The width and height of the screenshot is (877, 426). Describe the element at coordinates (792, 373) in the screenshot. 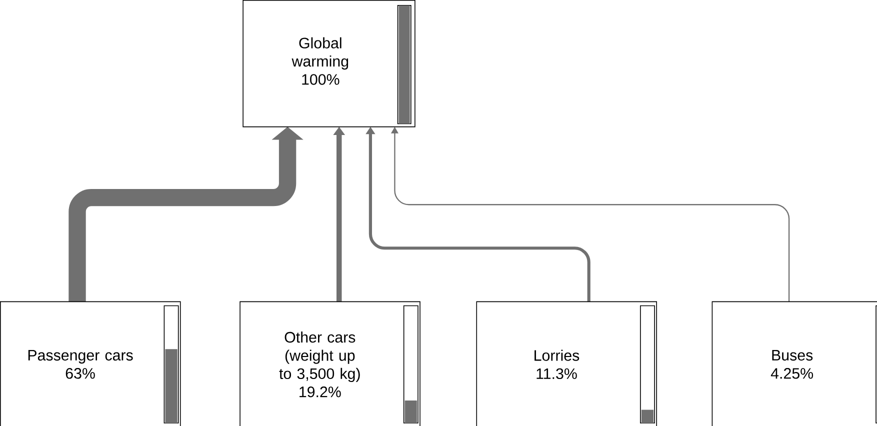

I see `data-label: 4.25%` at that location.